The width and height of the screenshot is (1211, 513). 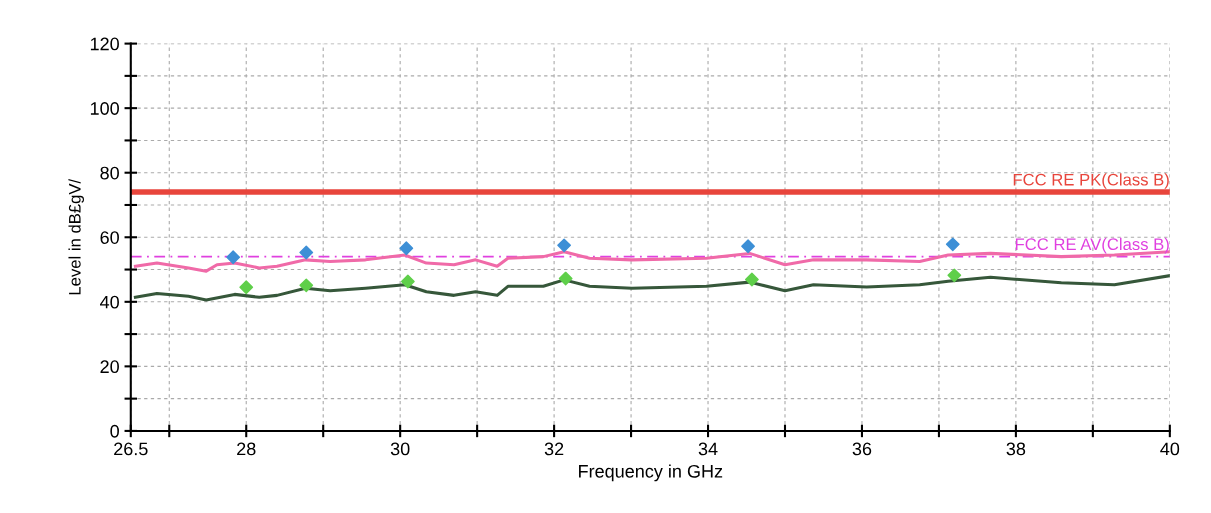 I want to click on y-tick-label: 40, so click(x=109, y=302).